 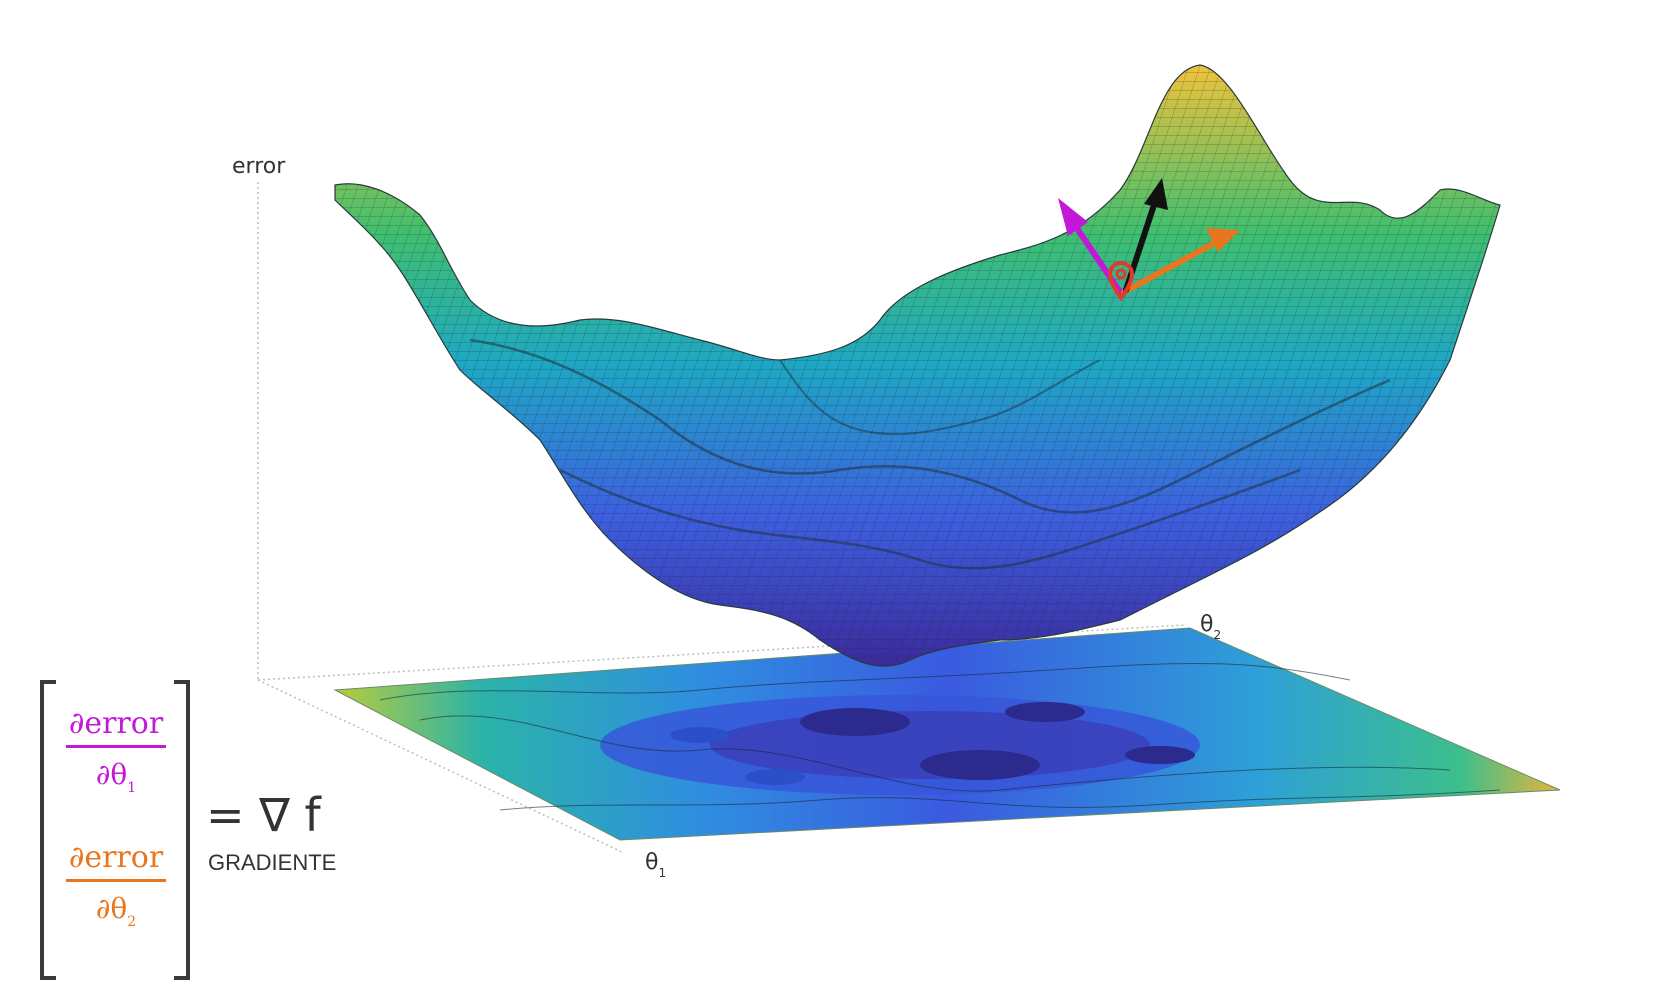 I want to click on gradient-arrows, so click(x=1149, y=240).